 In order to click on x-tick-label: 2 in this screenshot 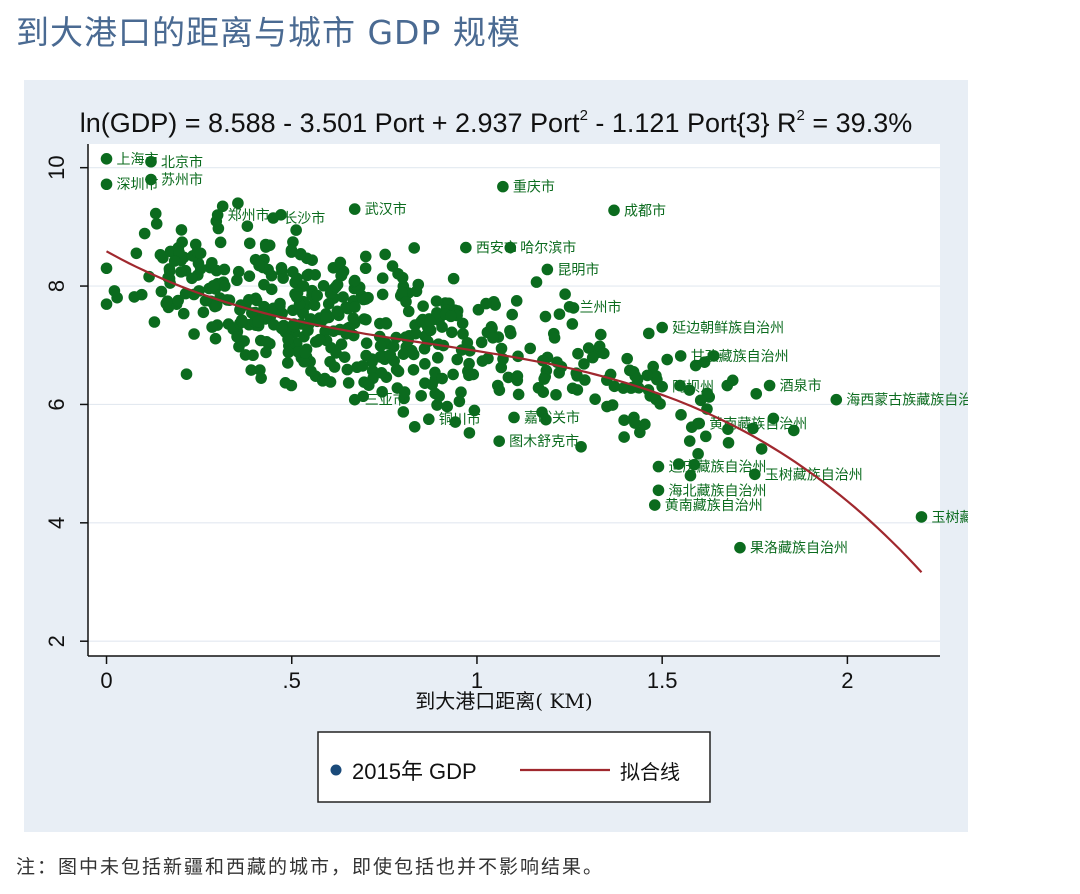, I will do `click(847, 680)`.